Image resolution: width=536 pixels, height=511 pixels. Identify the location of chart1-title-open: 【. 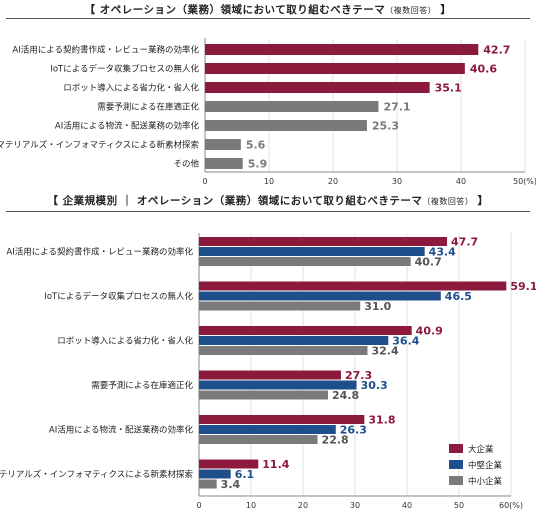
(90, 10).